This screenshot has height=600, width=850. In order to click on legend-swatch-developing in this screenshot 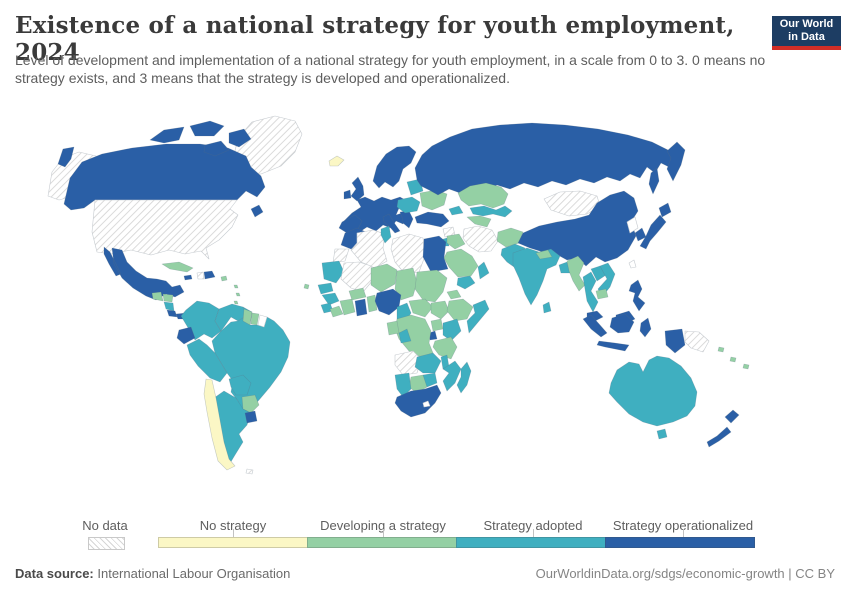, I will do `click(382, 542)`.